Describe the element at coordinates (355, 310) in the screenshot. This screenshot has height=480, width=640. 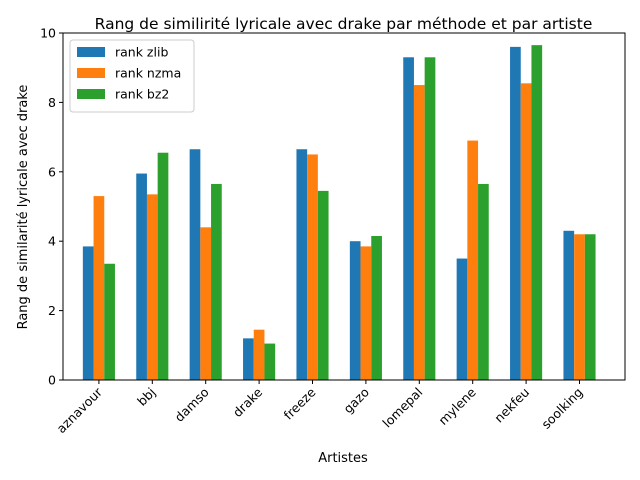
I see `bar-rank-zlib-gazo` at that location.